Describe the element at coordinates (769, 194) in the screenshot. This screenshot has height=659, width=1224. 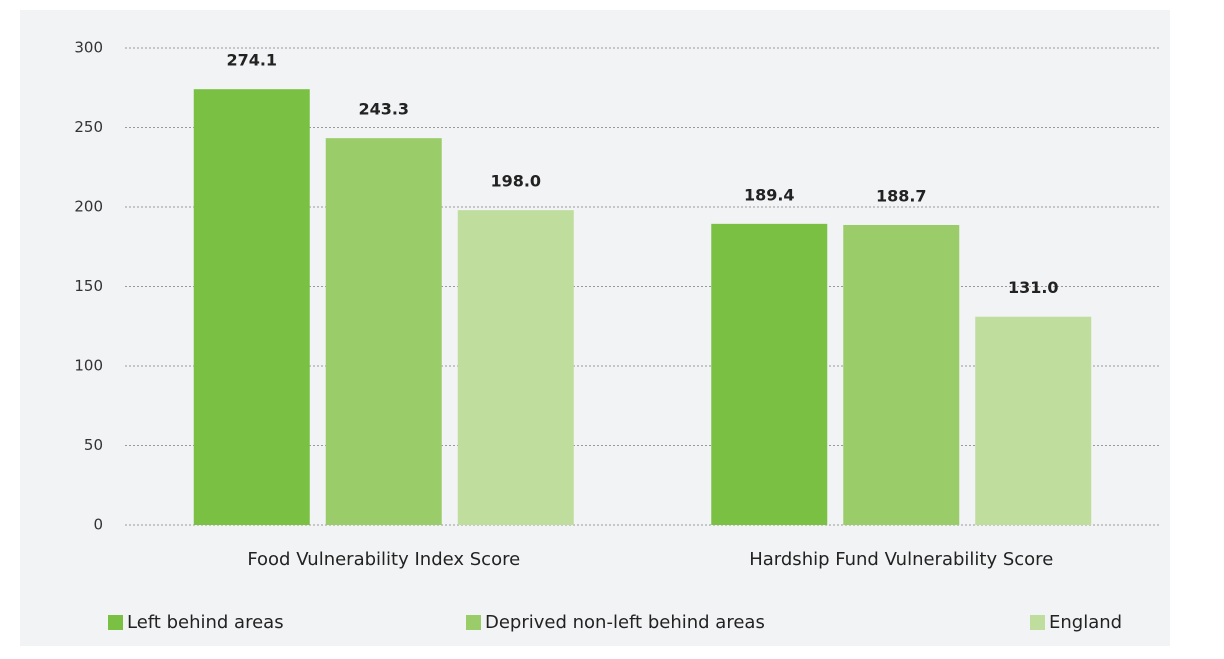
I see `value-label: 189.4` at that location.